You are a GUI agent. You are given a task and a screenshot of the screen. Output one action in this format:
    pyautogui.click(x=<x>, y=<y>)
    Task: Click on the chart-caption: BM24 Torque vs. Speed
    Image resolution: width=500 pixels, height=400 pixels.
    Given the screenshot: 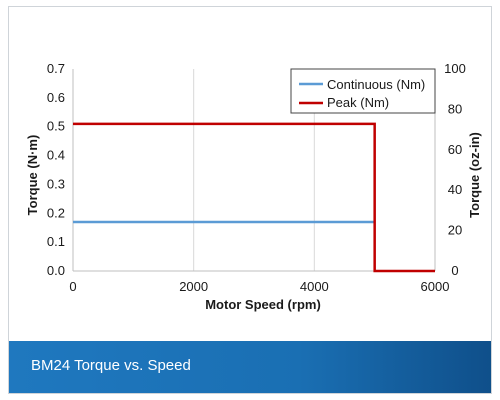 What is the action you would take?
    pyautogui.click(x=111, y=365)
    